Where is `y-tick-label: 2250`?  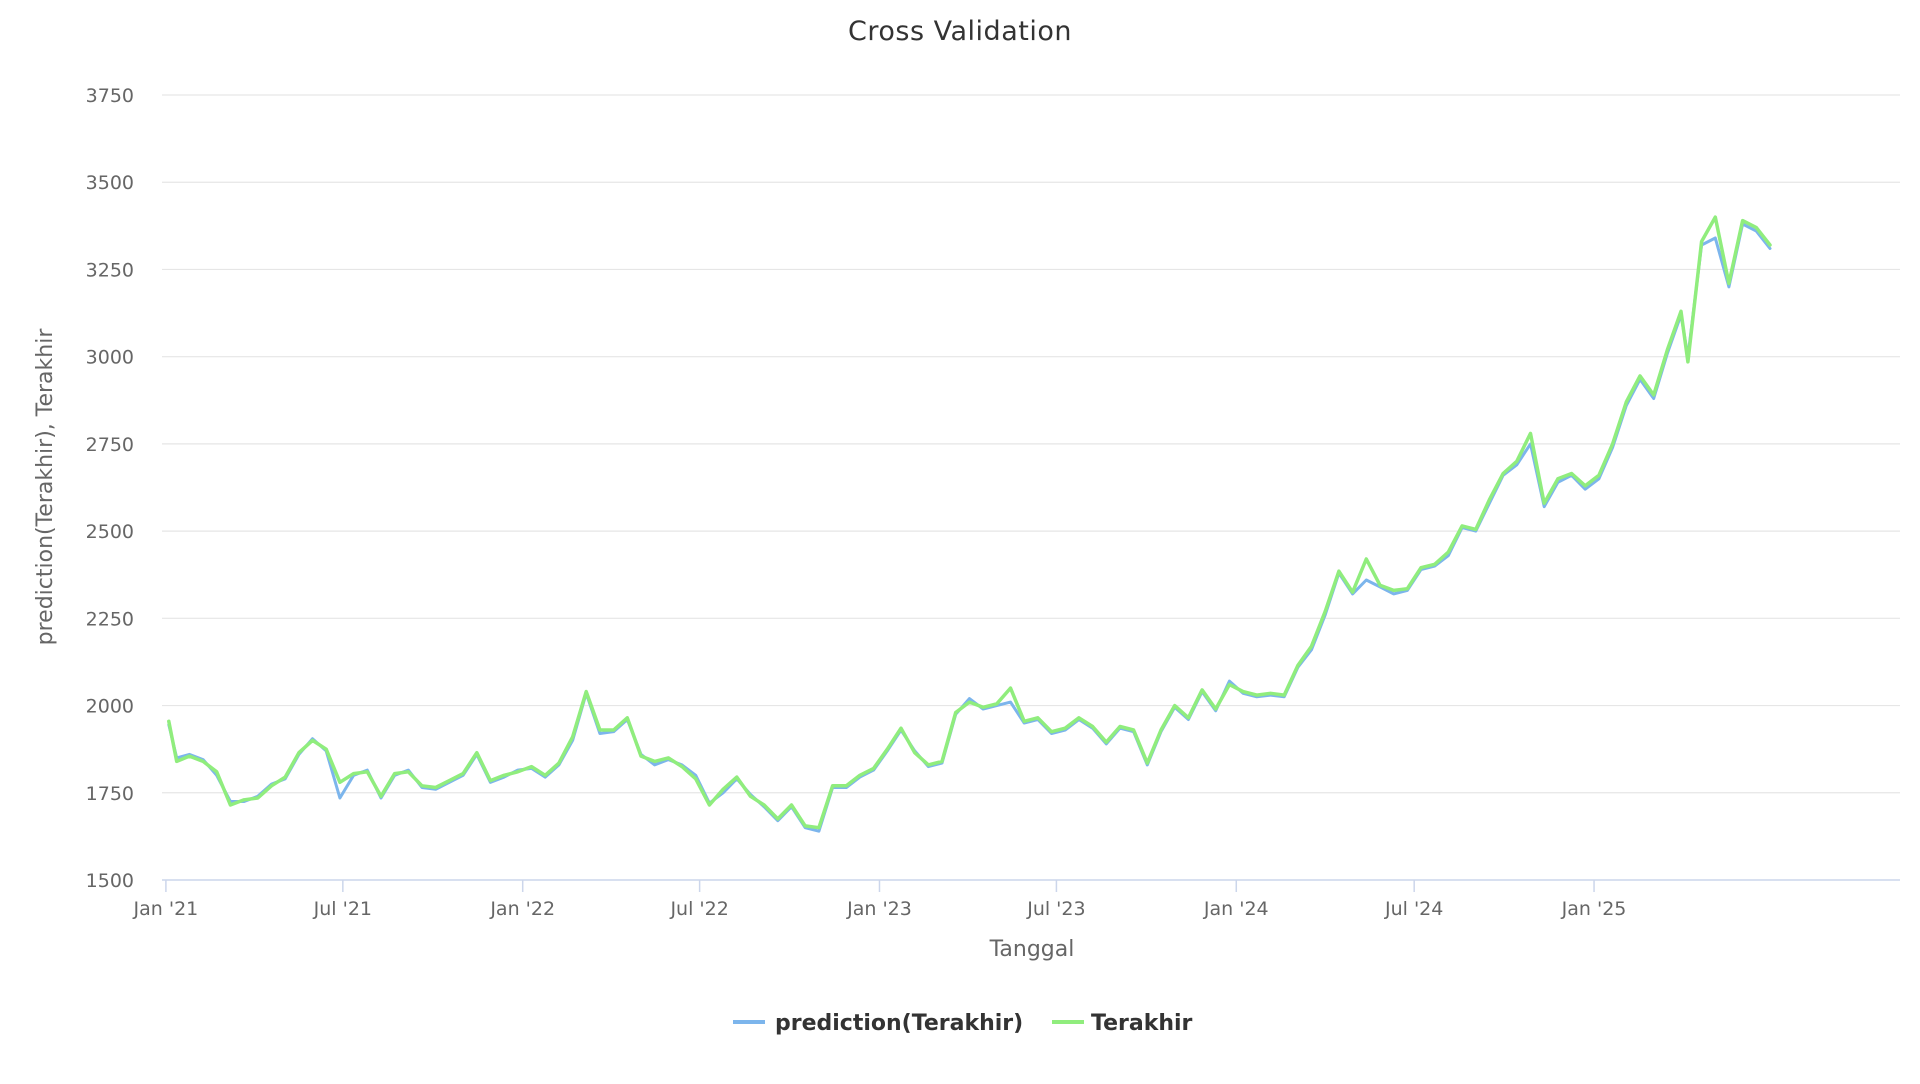
y-tick-label: 2250 is located at coordinates (110, 619).